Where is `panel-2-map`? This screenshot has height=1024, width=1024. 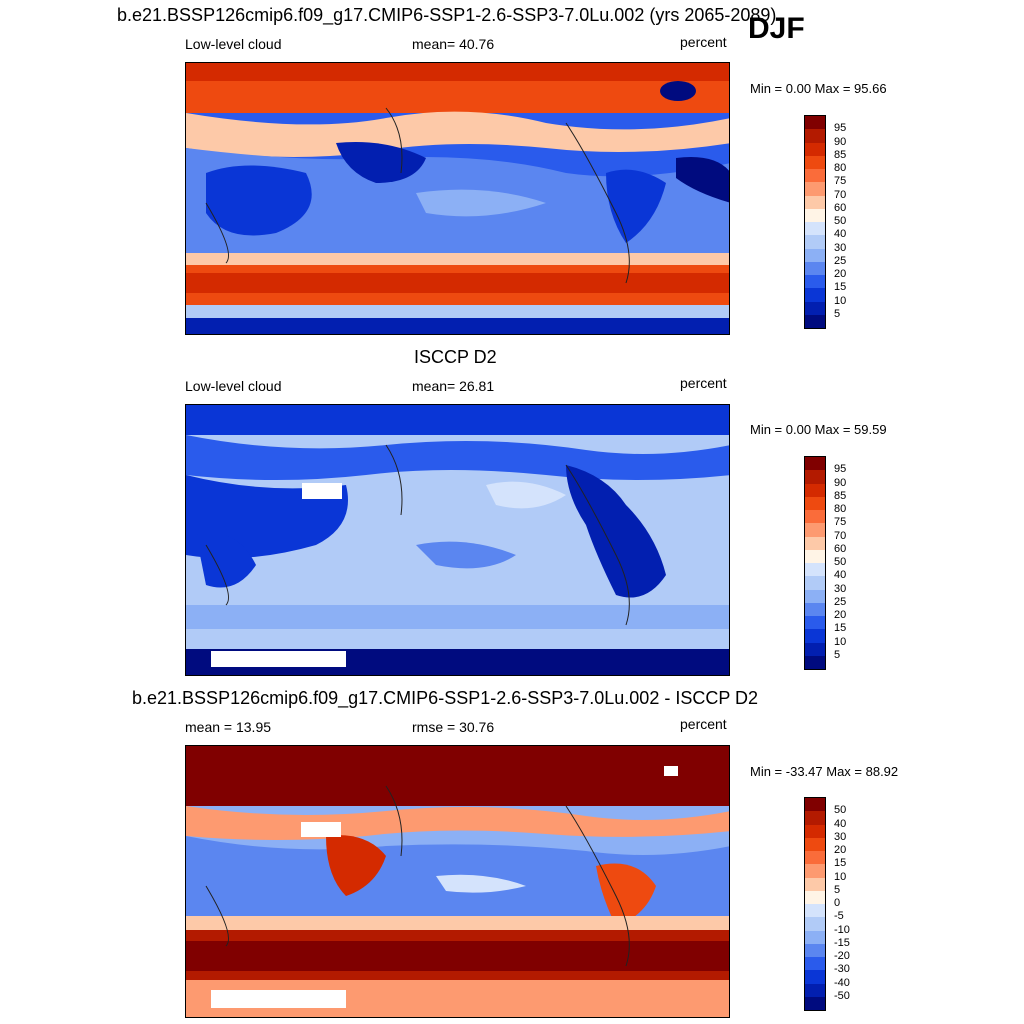
panel-2-map is located at coordinates (457, 540).